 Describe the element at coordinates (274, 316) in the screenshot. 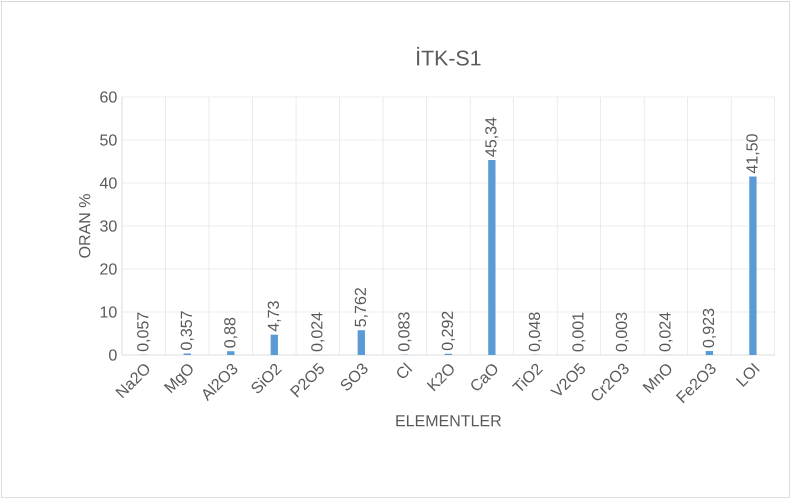

I see `data-label: 4,73` at that location.